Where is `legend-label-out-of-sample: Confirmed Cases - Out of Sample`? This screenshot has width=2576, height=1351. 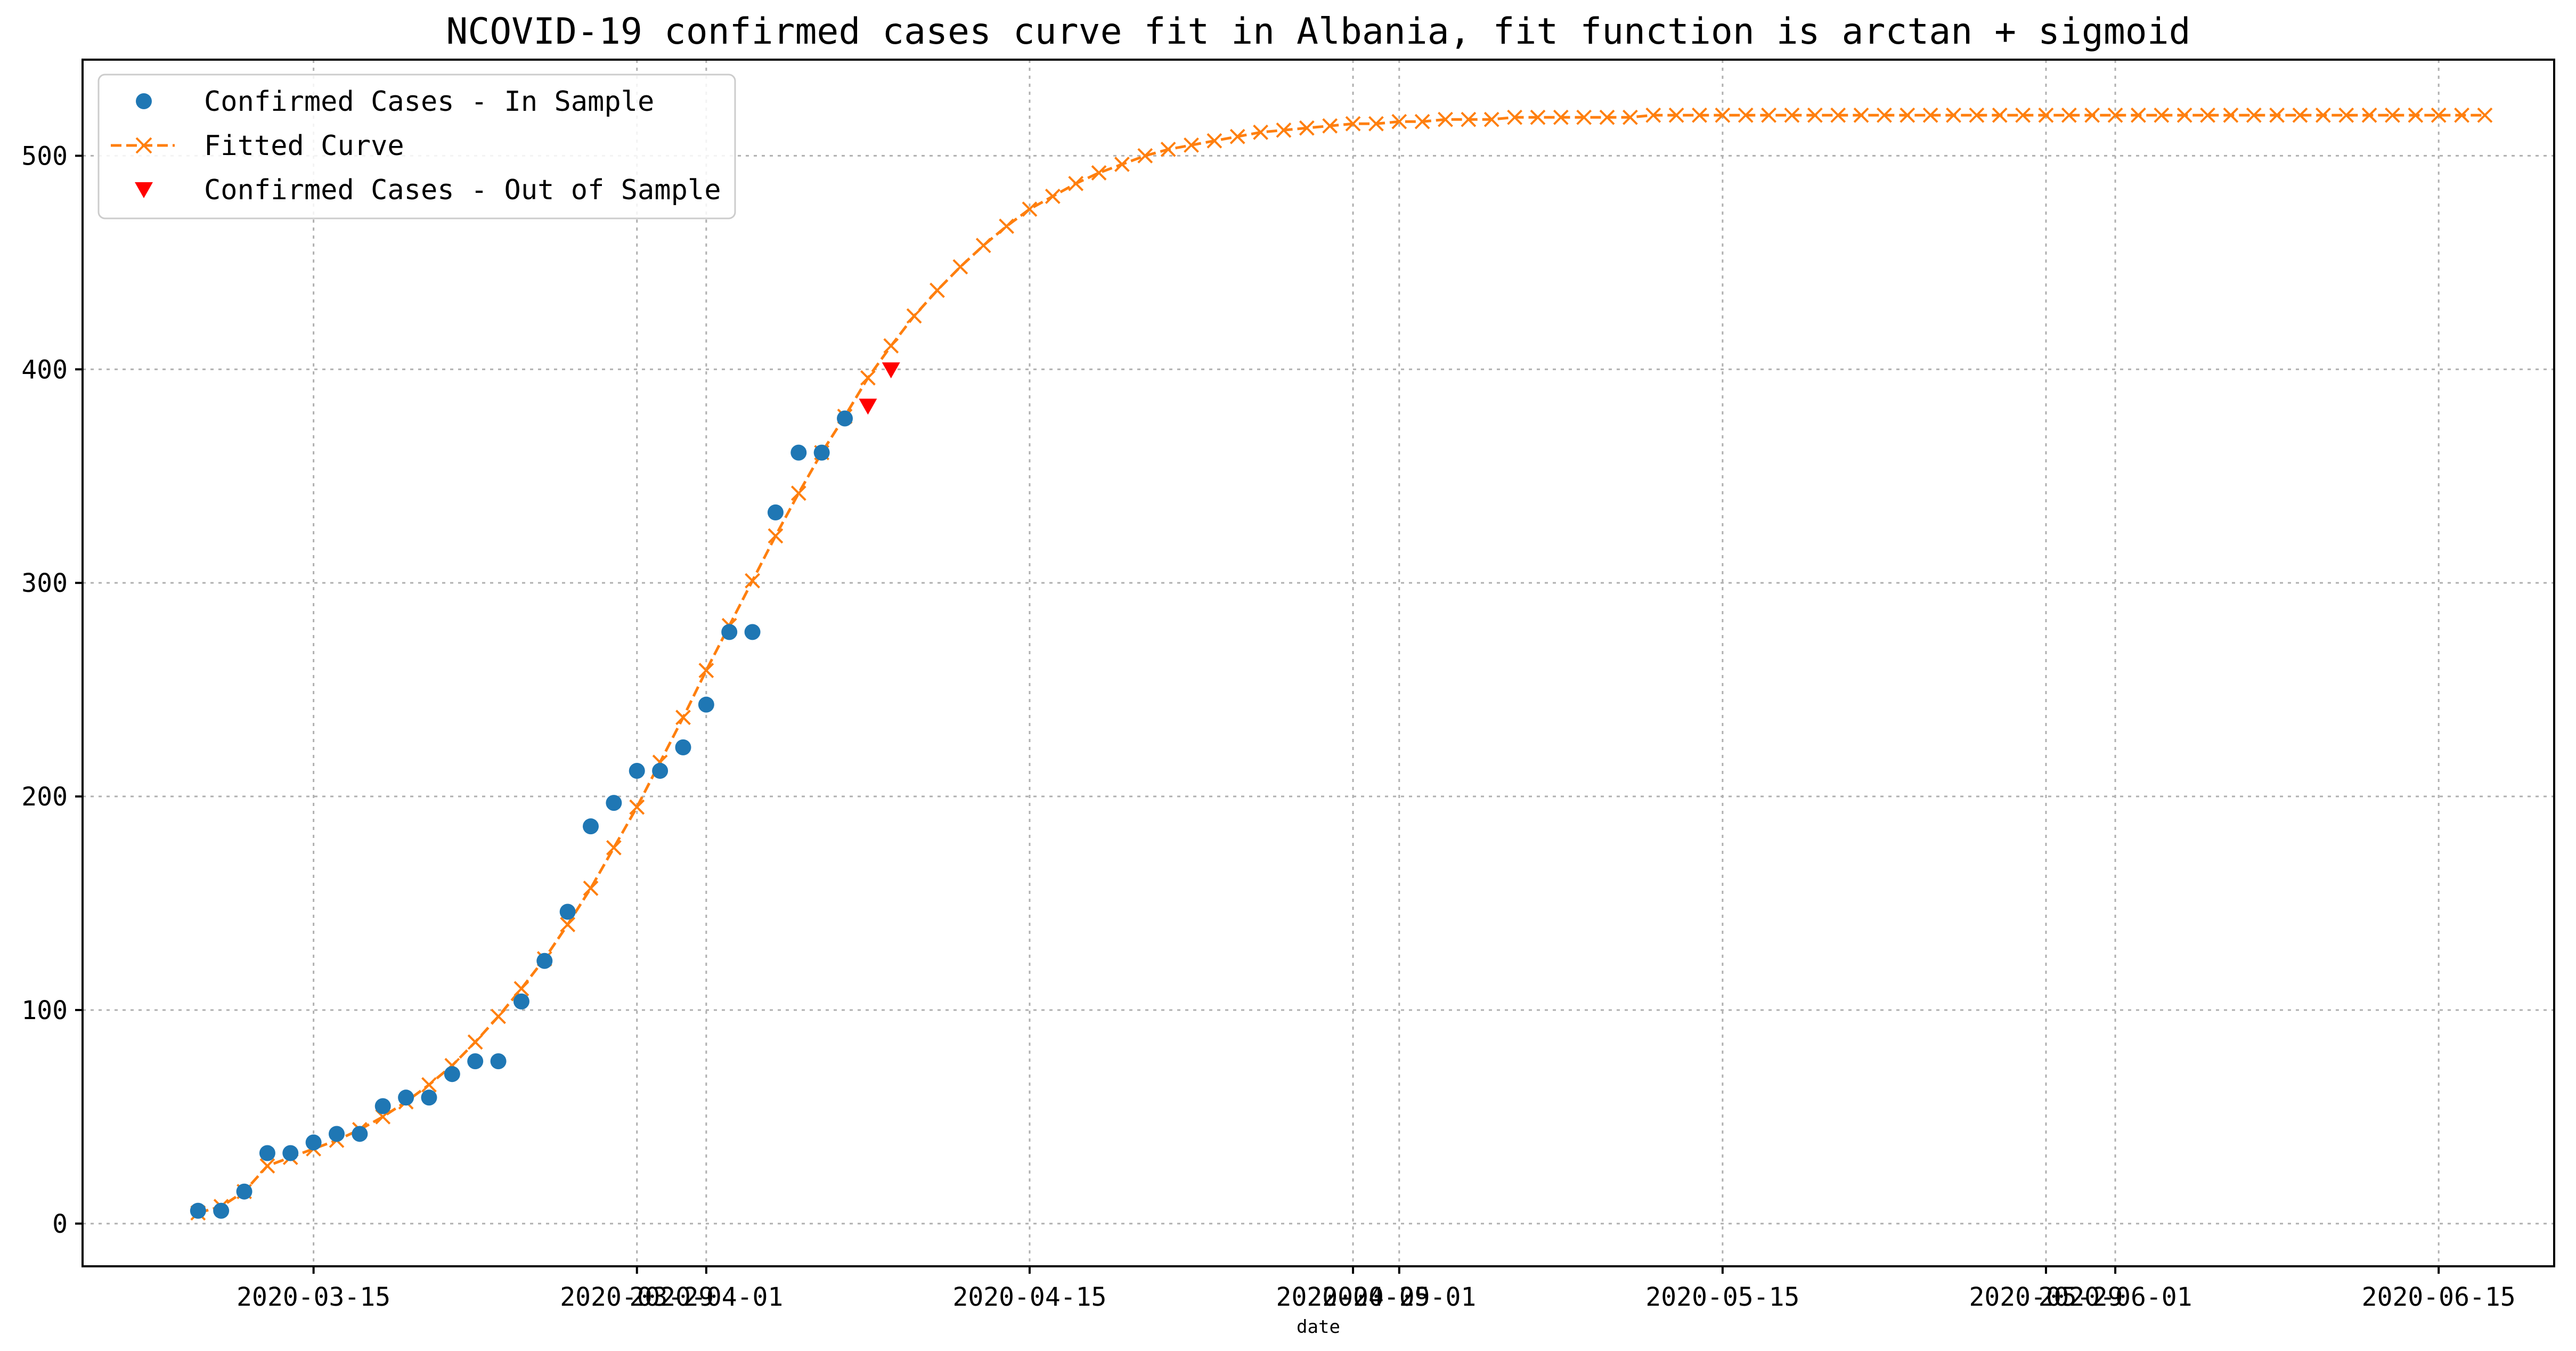 legend-label-out-of-sample: Confirmed Cases - Out of Sample is located at coordinates (462, 190).